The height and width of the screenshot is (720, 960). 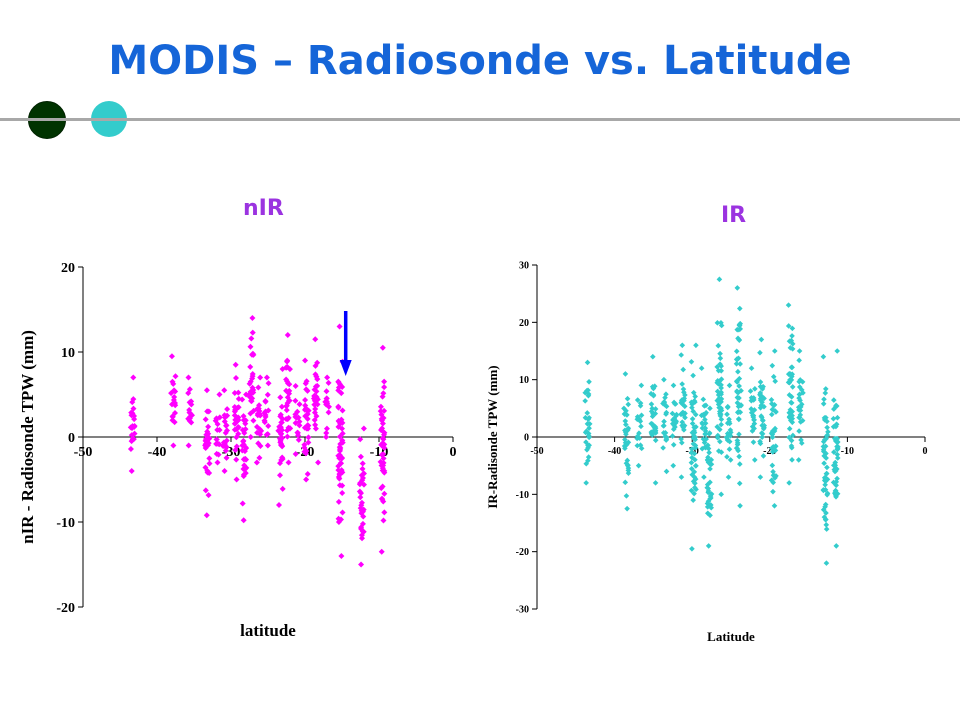 I want to click on chart2-y-tick-label: 30, so click(x=524, y=266).